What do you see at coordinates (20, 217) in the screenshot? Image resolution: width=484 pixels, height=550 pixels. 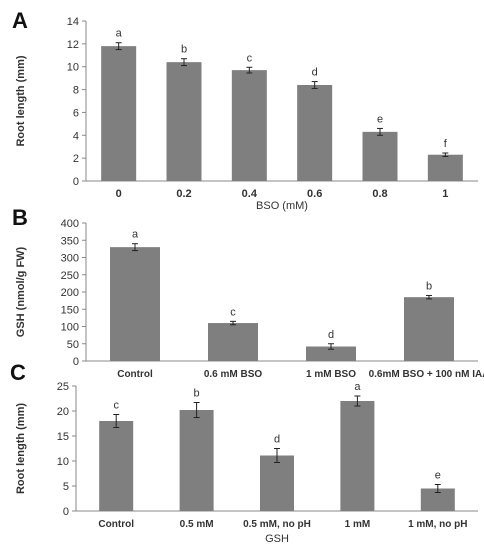 I see `panel-letter: B` at bounding box center [20, 217].